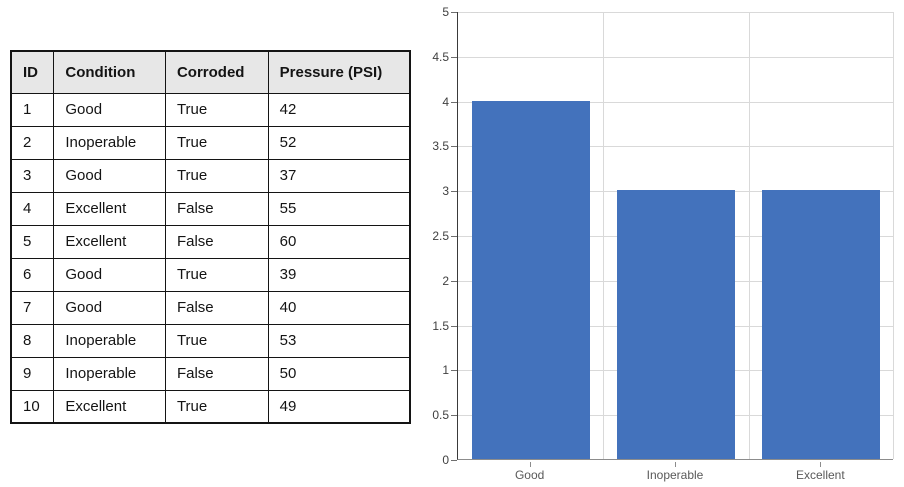 The width and height of the screenshot is (904, 487). I want to click on table-row: 3 Good True 37, so click(210, 175).